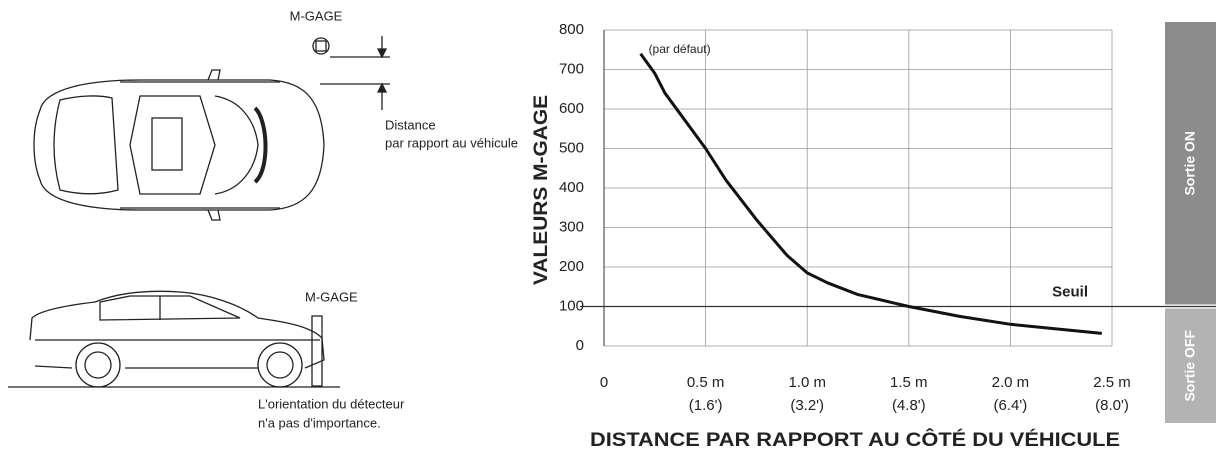  Describe the element at coordinates (571, 108) in the screenshot. I see `y-tick-label: 600` at that location.